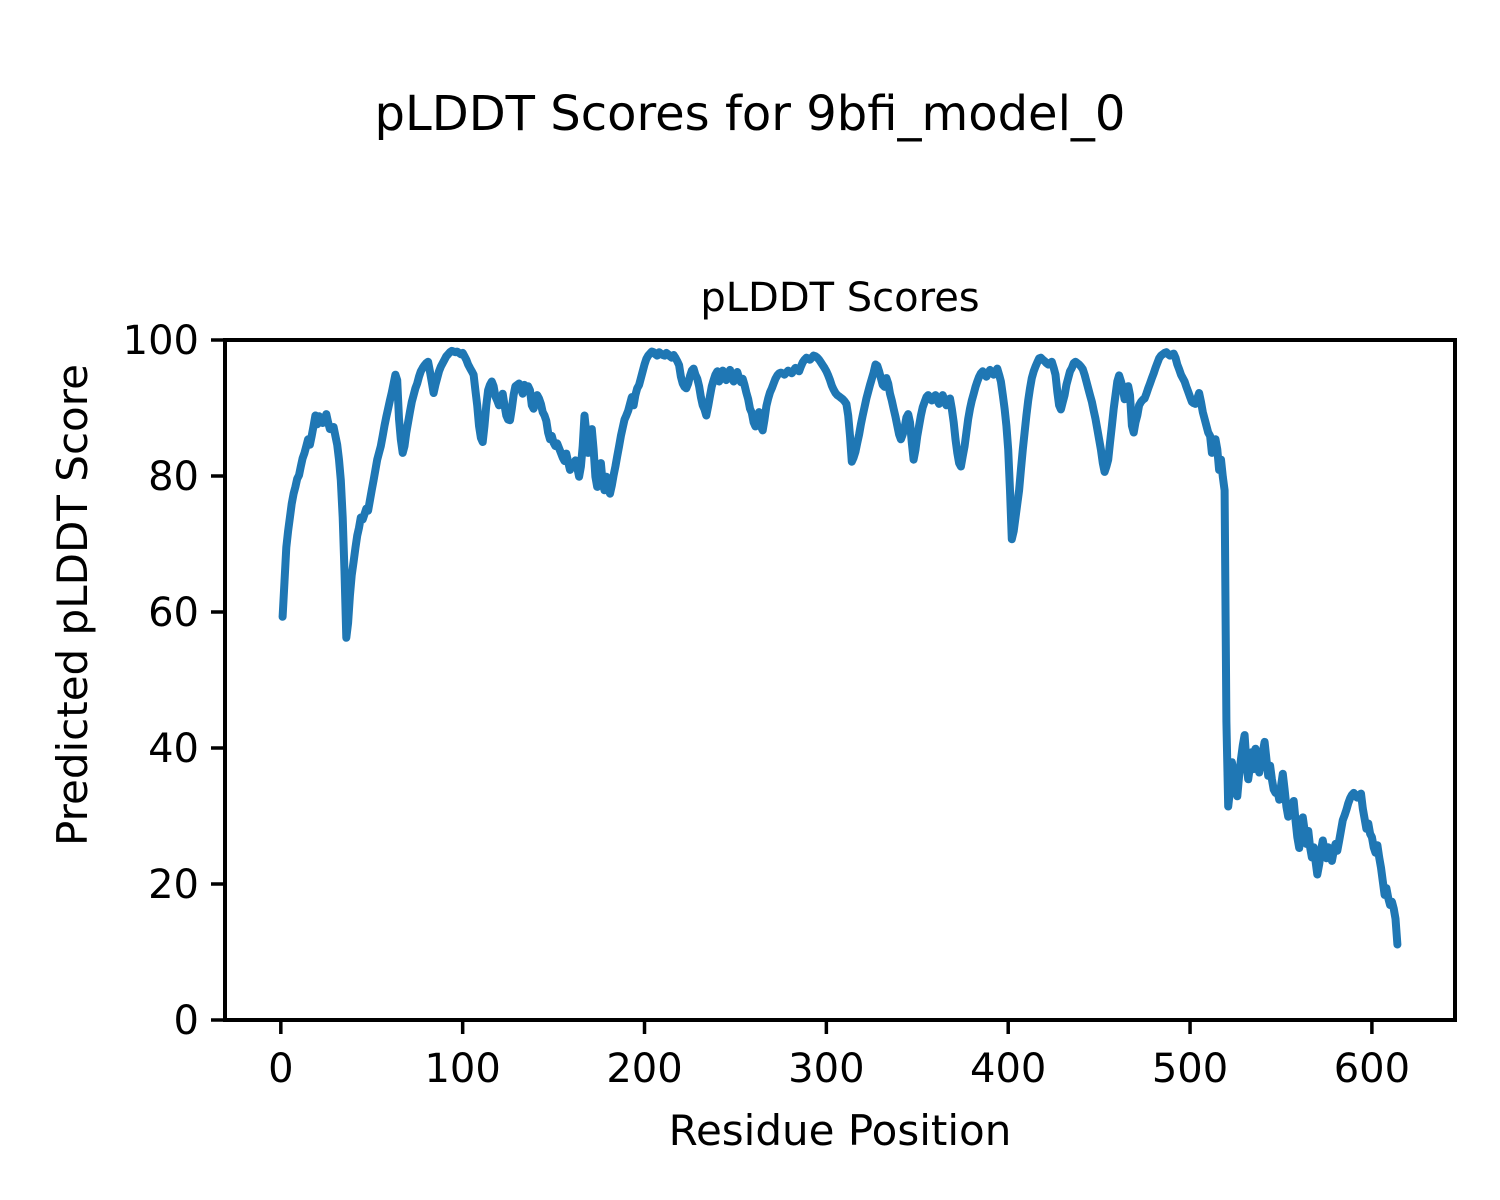 The height and width of the screenshot is (1200, 1500). Describe the element at coordinates (173, 885) in the screenshot. I see `y-tick-label: 20` at that location.